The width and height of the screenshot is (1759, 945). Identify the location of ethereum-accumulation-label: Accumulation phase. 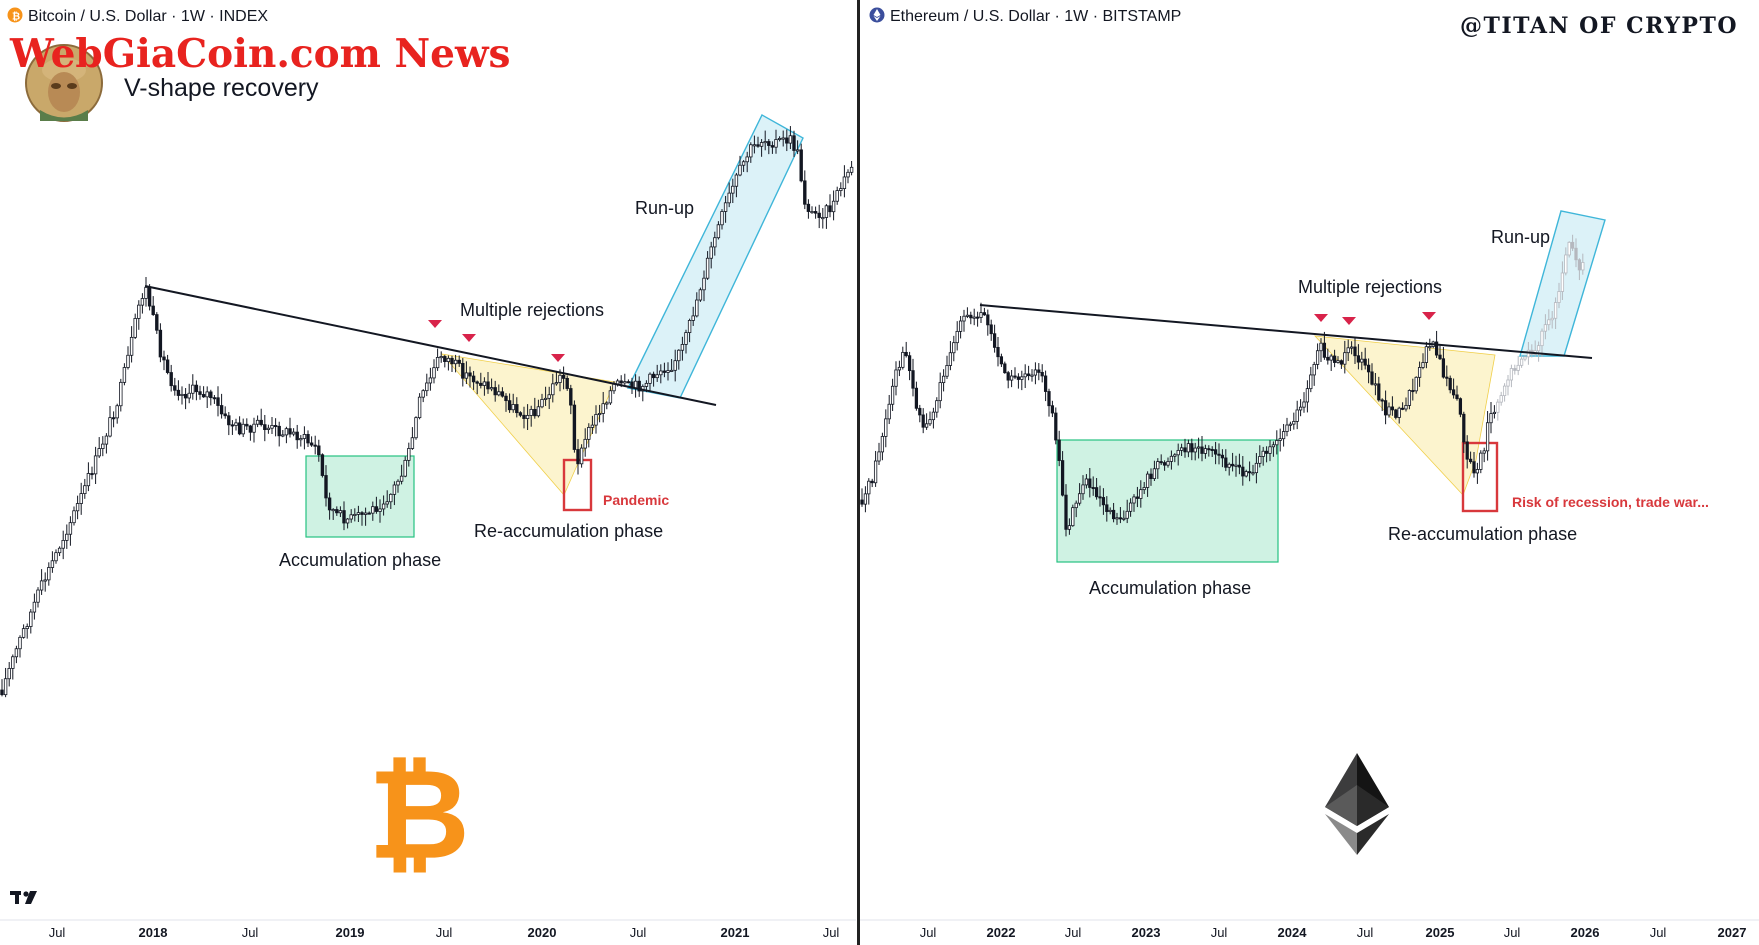
(1170, 588).